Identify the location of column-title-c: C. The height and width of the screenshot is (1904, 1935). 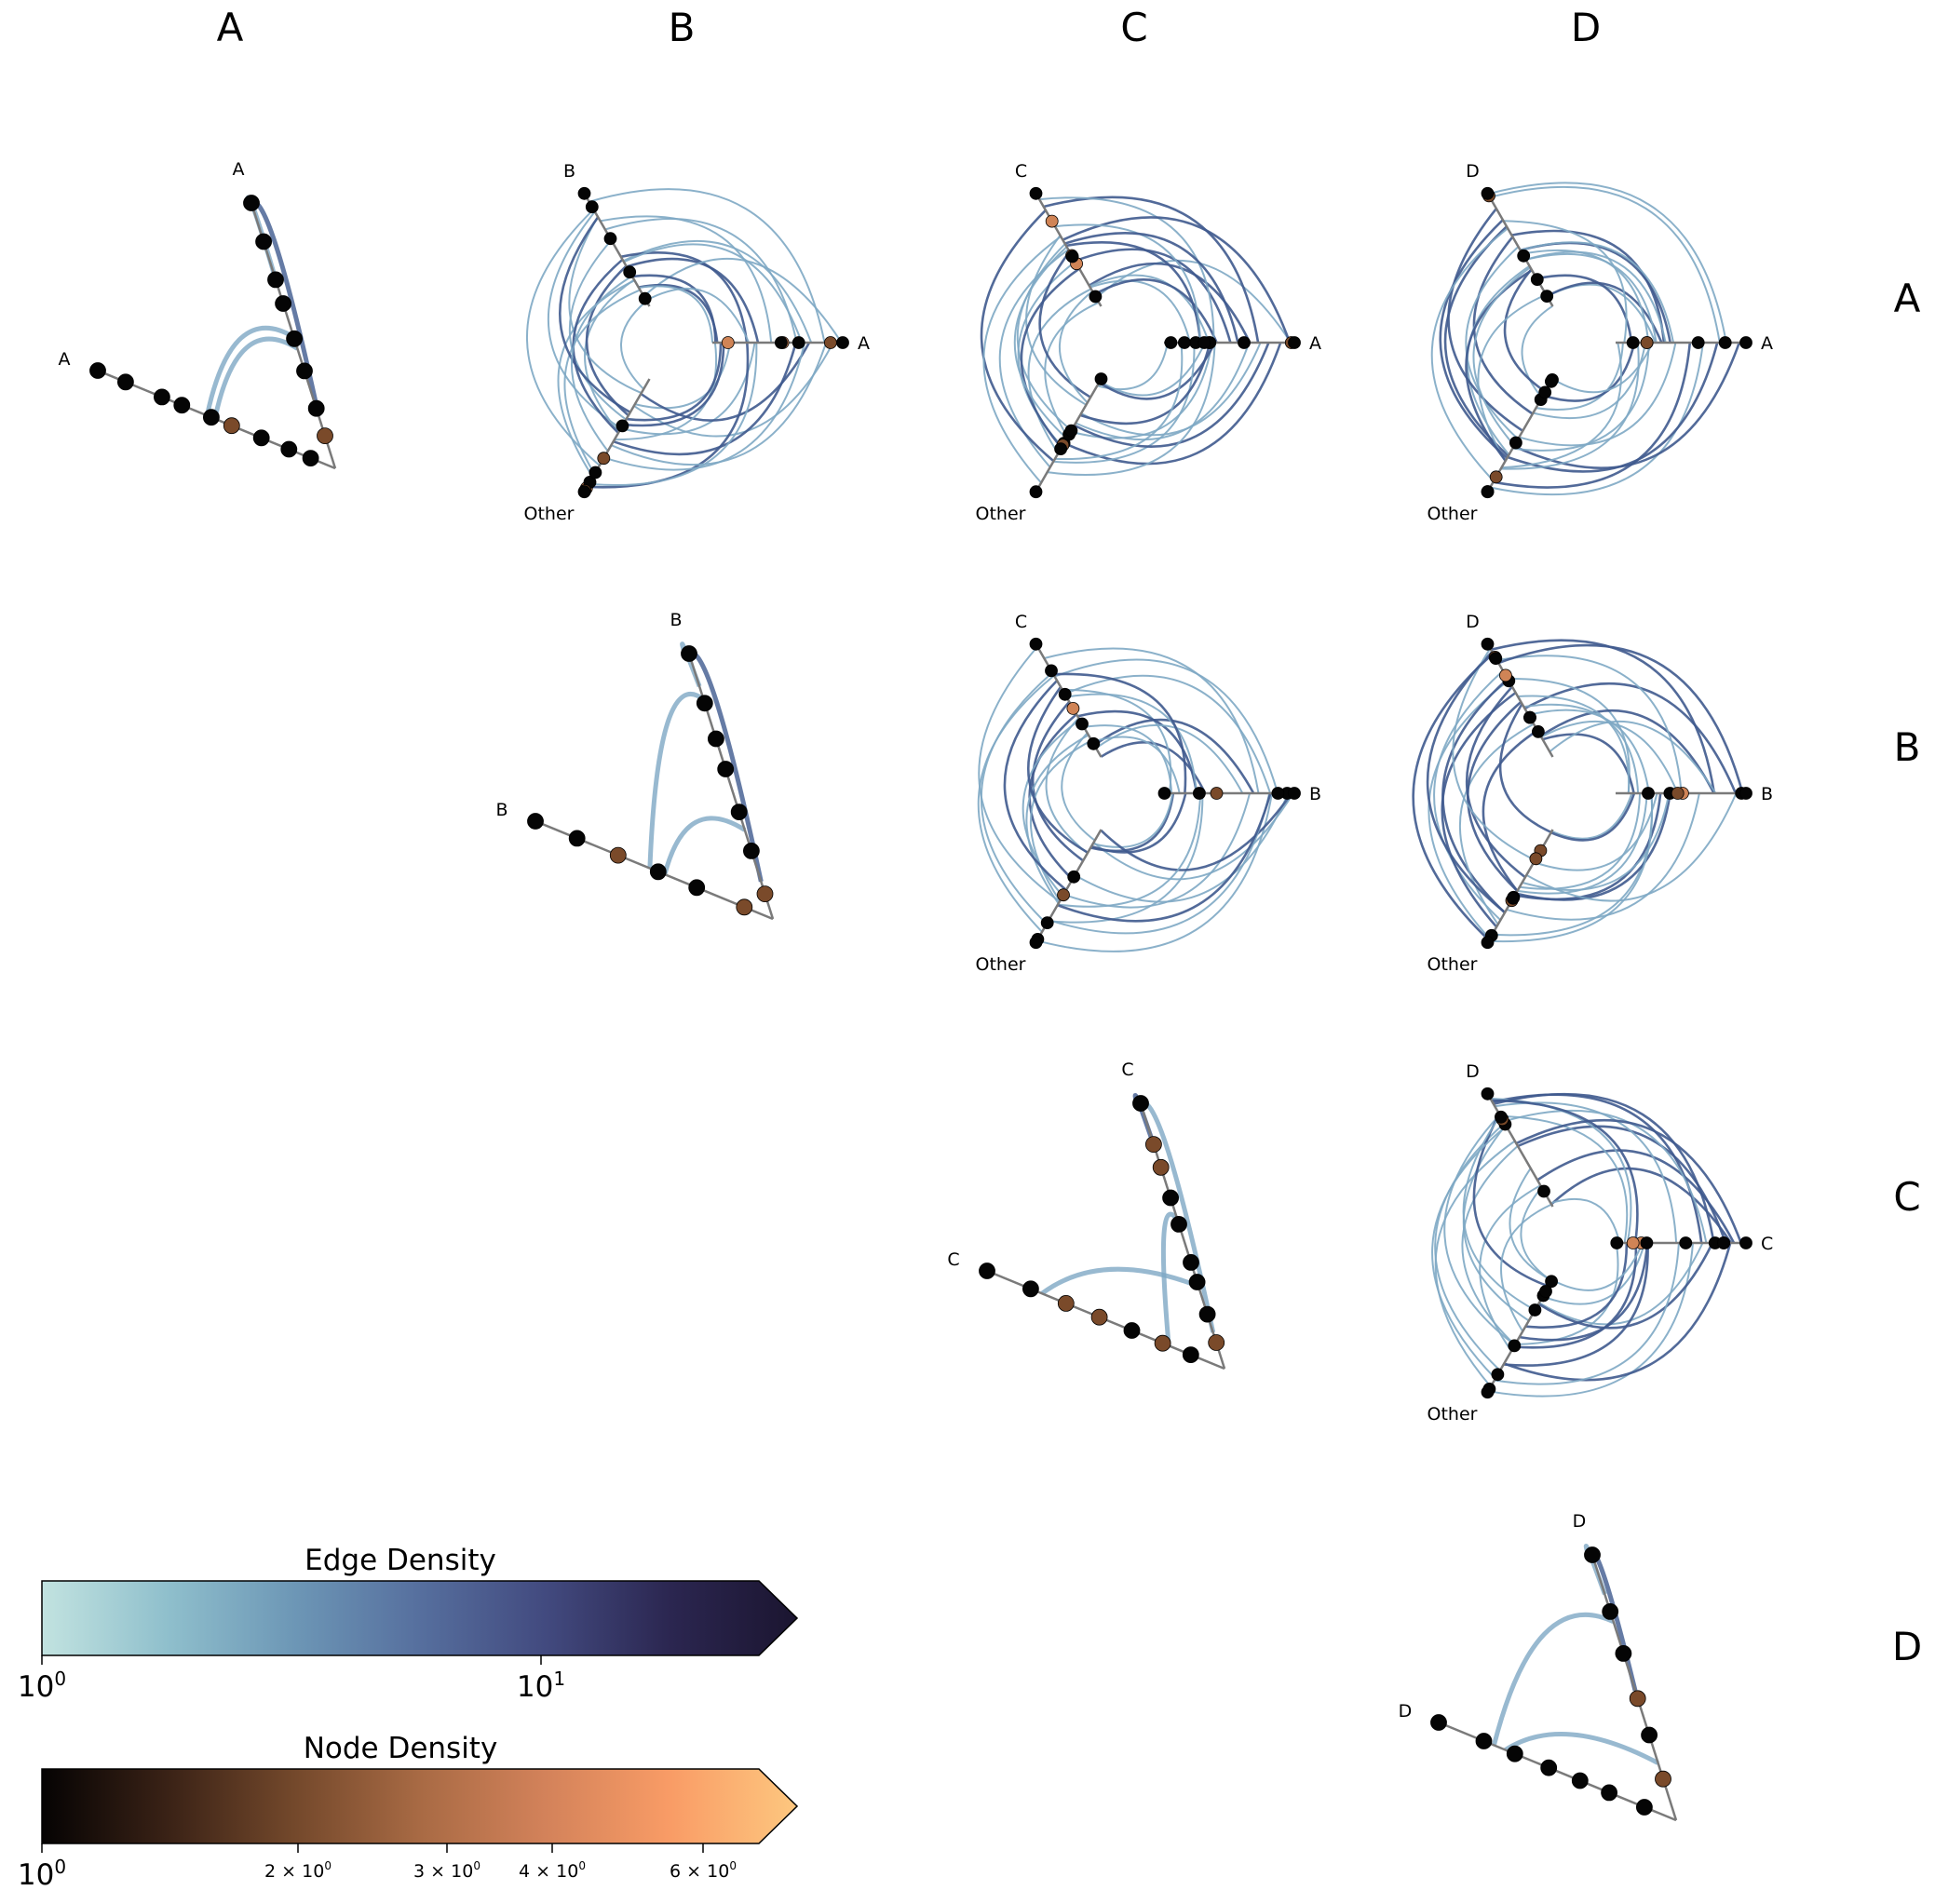
(1133, 27).